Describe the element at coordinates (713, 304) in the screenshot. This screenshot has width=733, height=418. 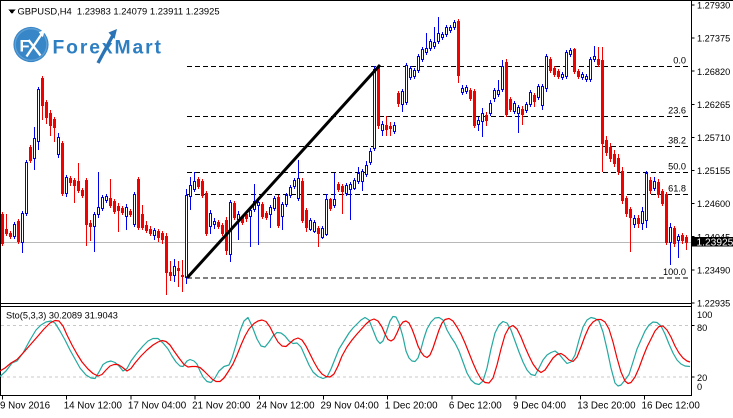
I see `svg-text: 1.22935` at that location.